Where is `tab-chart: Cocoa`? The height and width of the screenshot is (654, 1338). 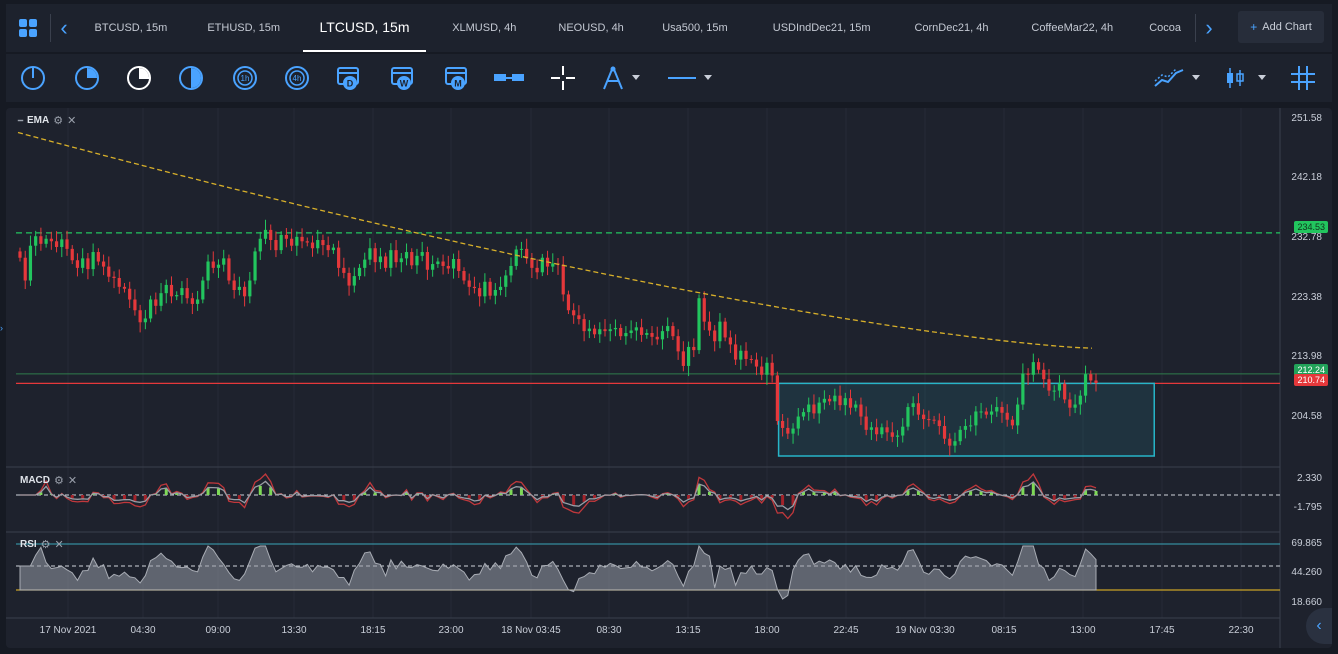 tab-chart: Cocoa is located at coordinates (1165, 28).